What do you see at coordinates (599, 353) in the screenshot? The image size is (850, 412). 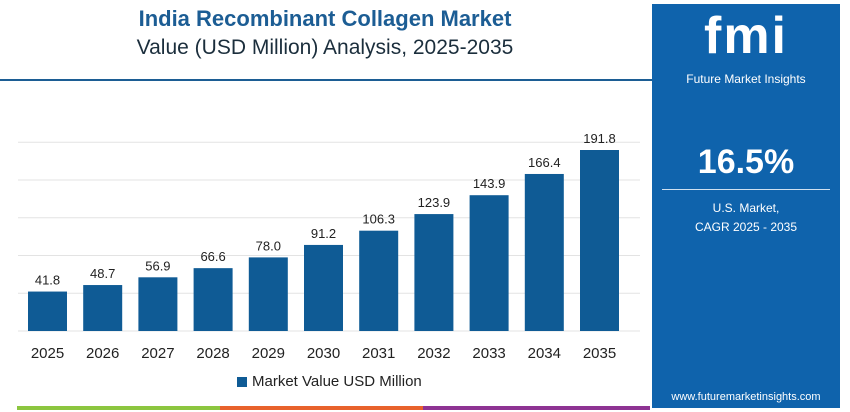 I see `x-tick-2035: 2035` at bounding box center [599, 353].